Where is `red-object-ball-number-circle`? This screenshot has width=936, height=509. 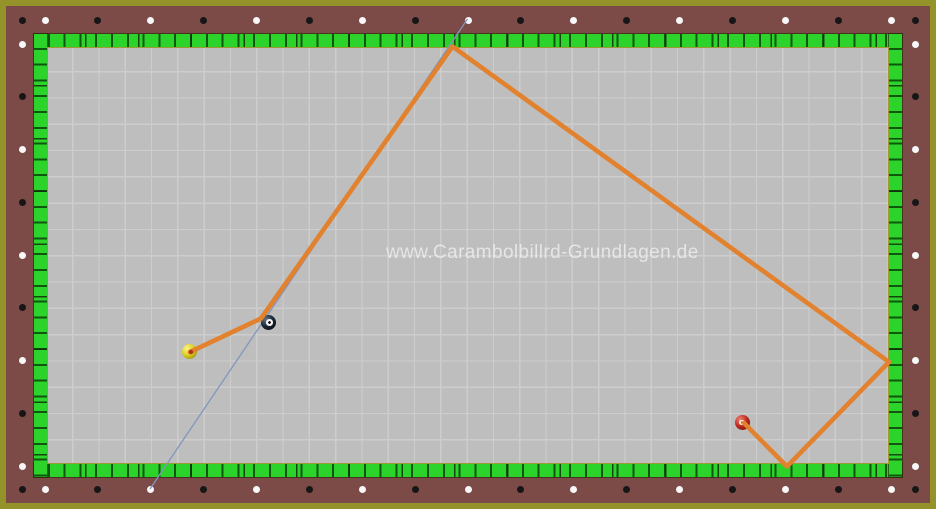
red-object-ball-number-circle is located at coordinates (742, 422).